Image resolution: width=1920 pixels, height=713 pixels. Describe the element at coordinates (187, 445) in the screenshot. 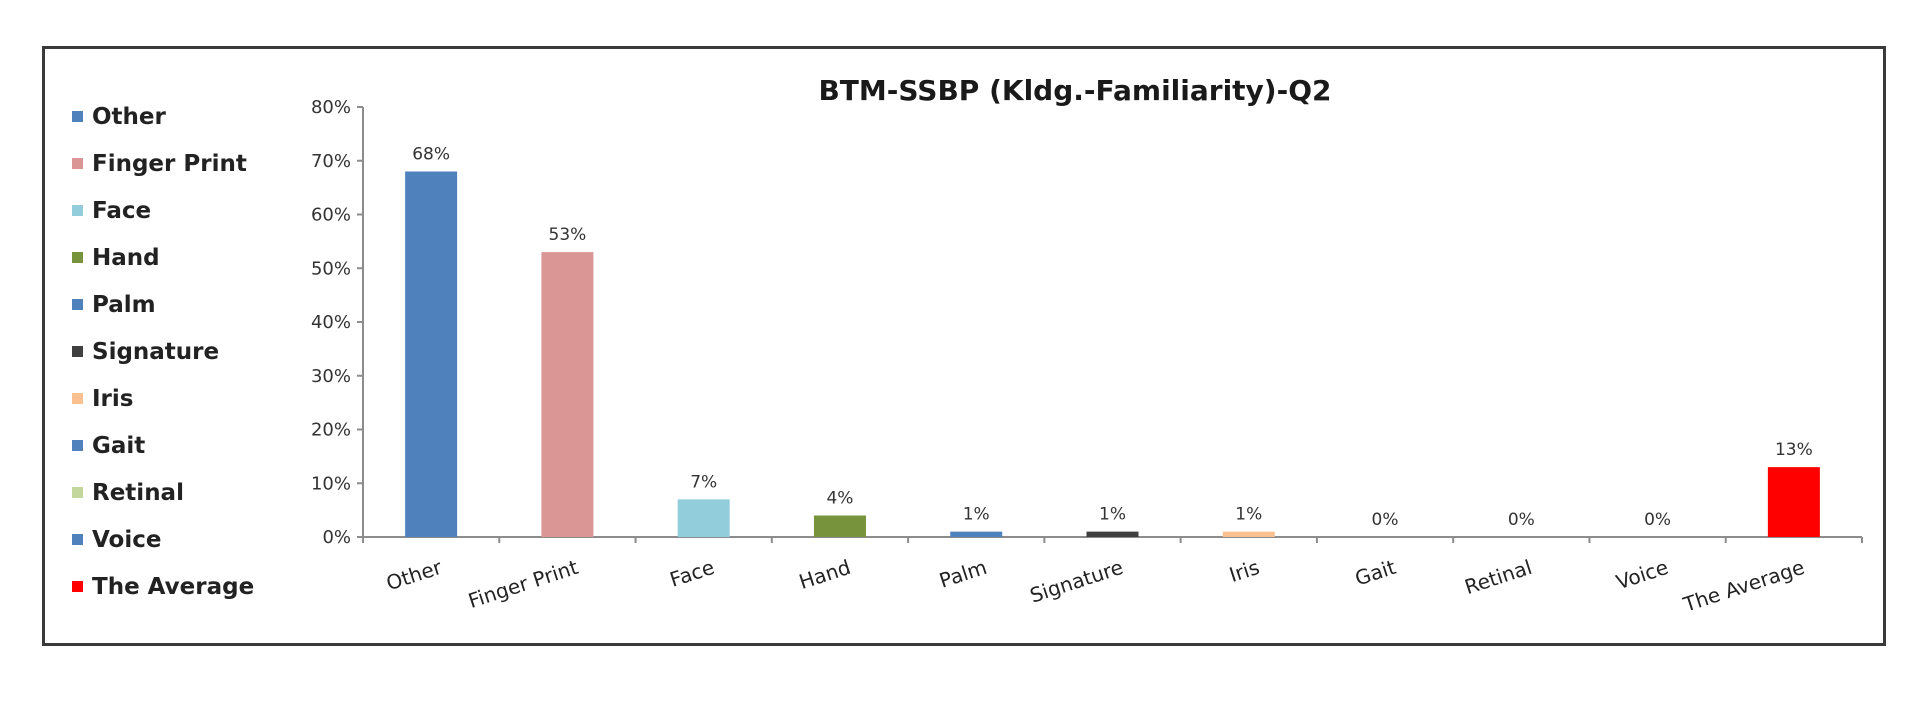

I see `legend-item-gait: Gait` at that location.